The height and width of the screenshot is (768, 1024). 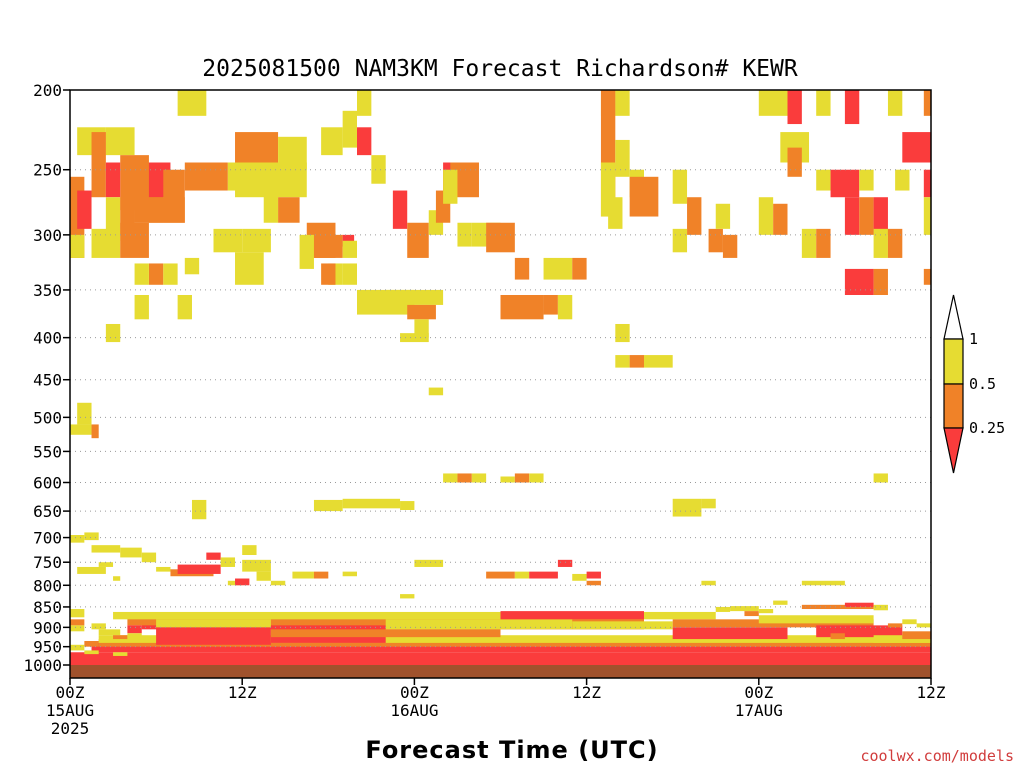 What do you see at coordinates (47, 511) in the screenshot?
I see `y-tick-label: 650` at bounding box center [47, 511].